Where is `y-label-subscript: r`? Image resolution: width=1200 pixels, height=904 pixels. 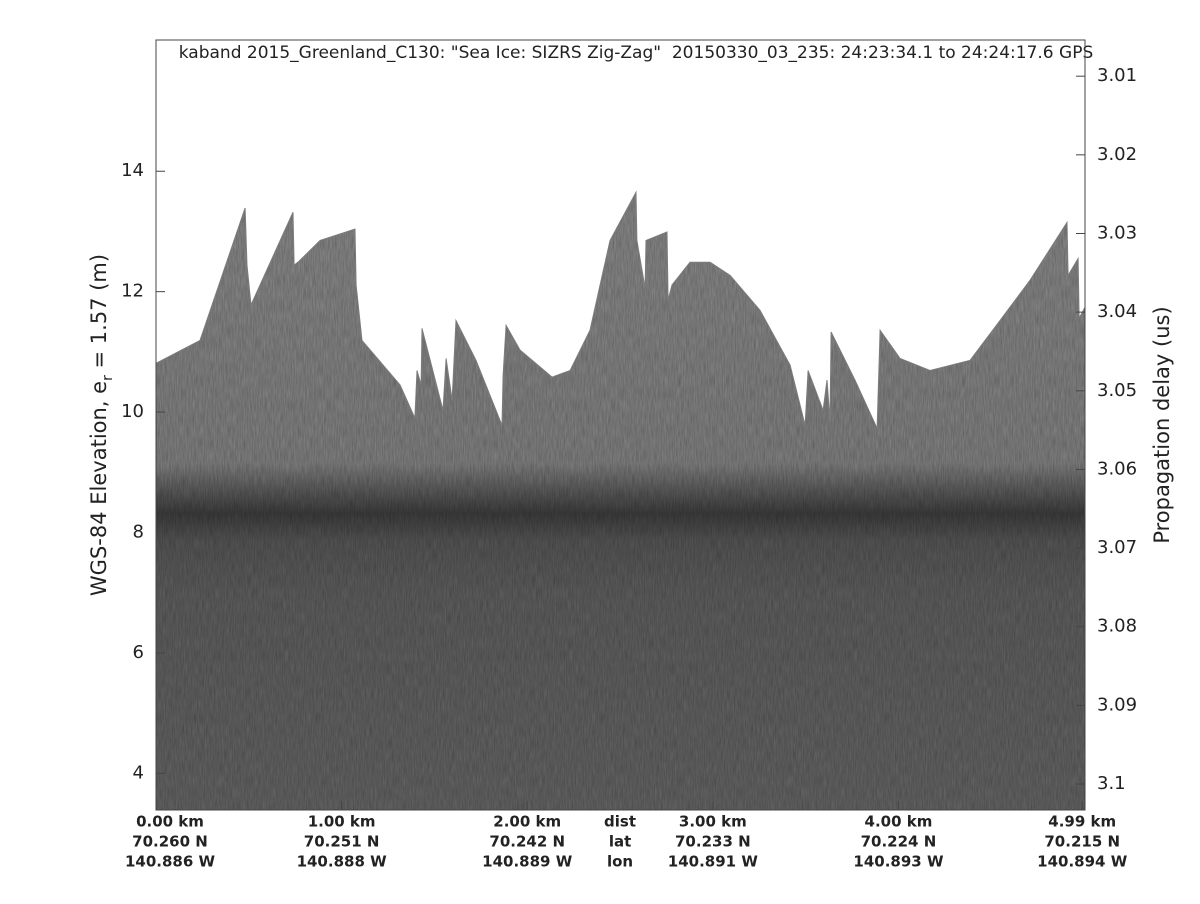 y-label-subscript: r is located at coordinates (108, 378).